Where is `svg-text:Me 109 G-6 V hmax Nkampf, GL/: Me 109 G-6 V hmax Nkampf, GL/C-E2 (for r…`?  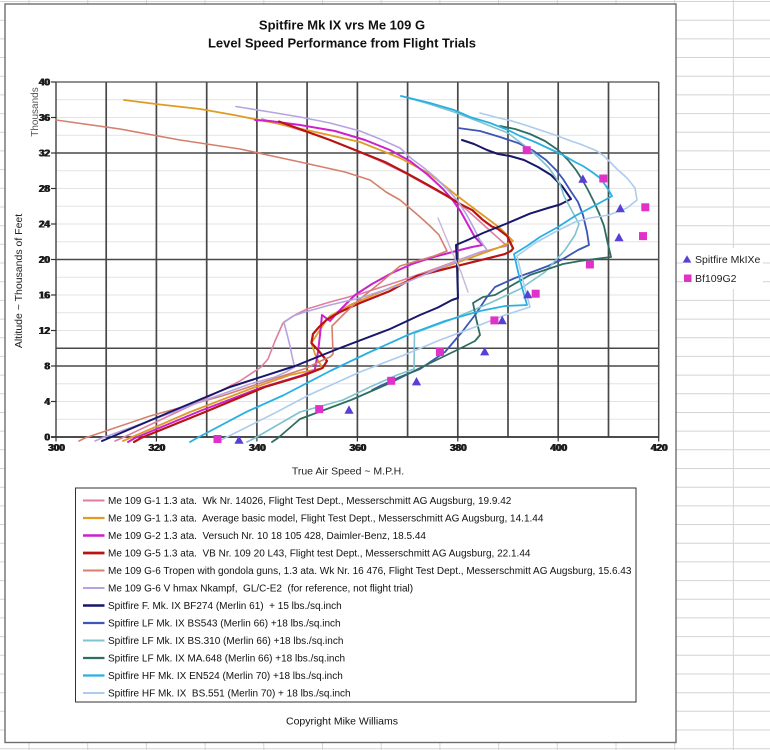 svg-text:Me 109 G-6 V hmax Nkampf, GL/: Me 109 G-6 V hmax Nkampf, GL/C-E2 (for r… is located at coordinates (260, 588).